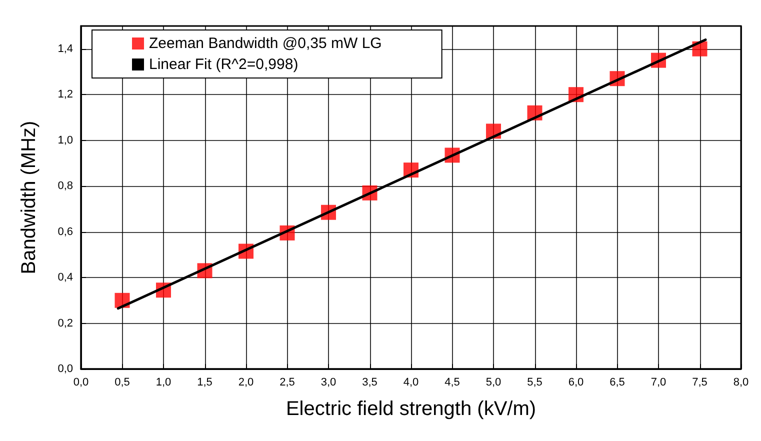 Image resolution: width=761 pixels, height=441 pixels. Describe the element at coordinates (81, 382) in the screenshot. I see `x-tick-label: 0,0` at that location.